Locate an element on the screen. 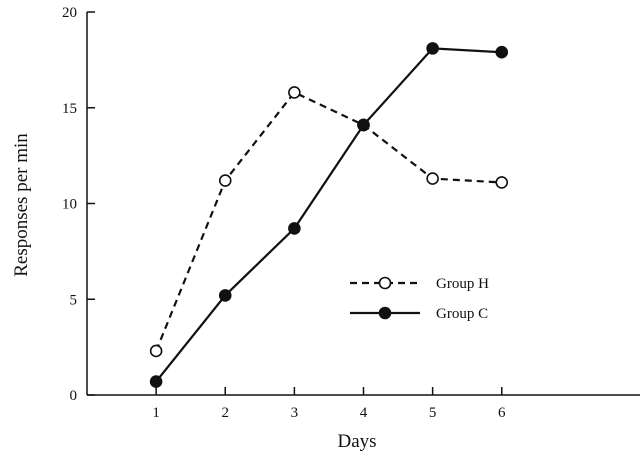  y-tick-label: 0 is located at coordinates (74, 396).